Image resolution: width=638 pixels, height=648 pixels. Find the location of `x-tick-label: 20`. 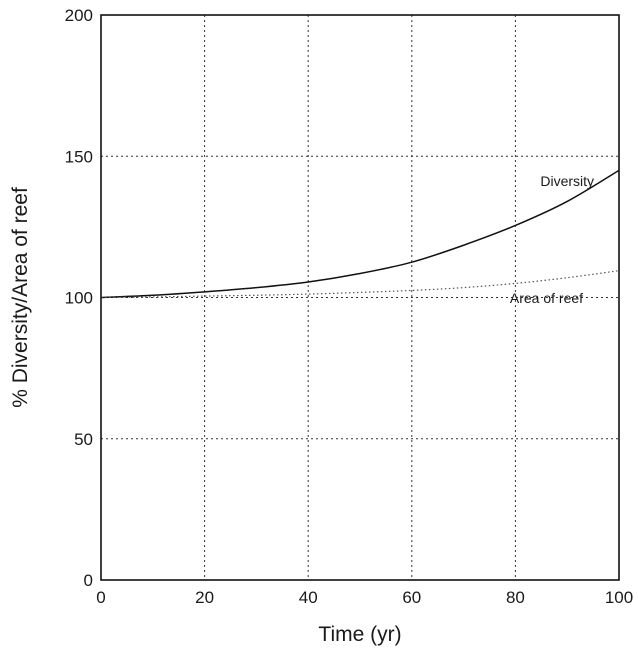

x-tick-label: 20 is located at coordinates (204, 597).